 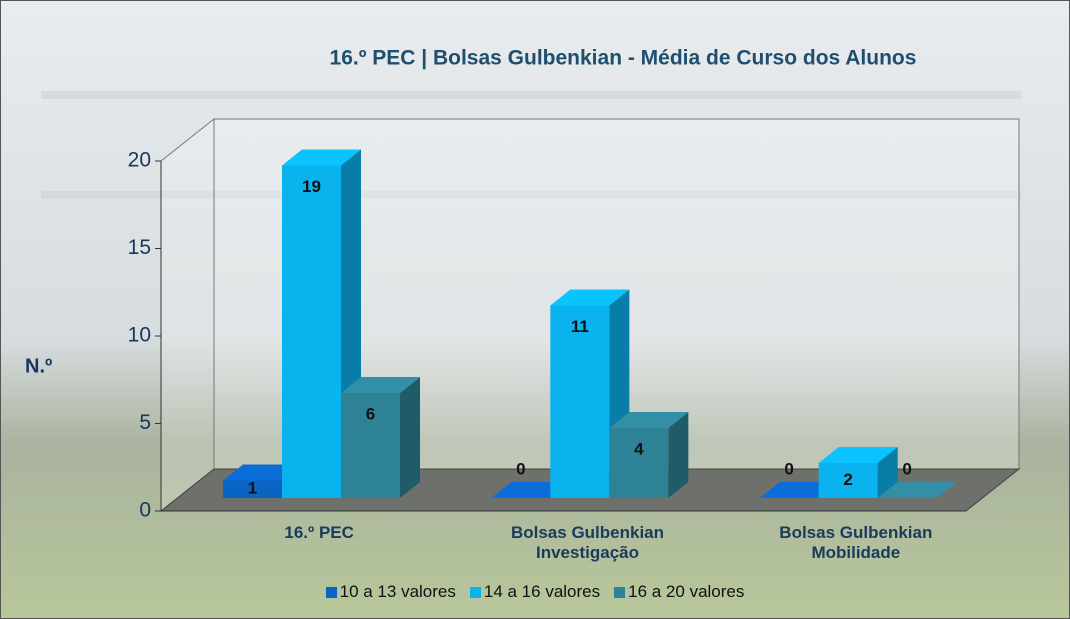 What do you see at coordinates (38, 366) in the screenshot?
I see `y-axis-label: N.º` at bounding box center [38, 366].